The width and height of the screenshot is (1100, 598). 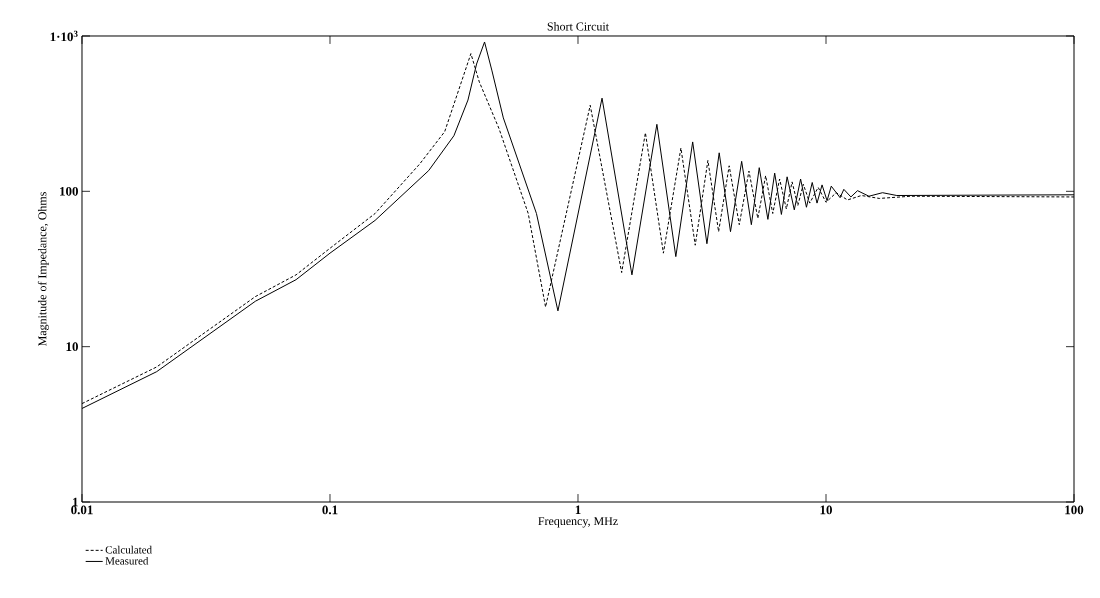 I want to click on x-tick-label: 10, so click(x=826, y=510).